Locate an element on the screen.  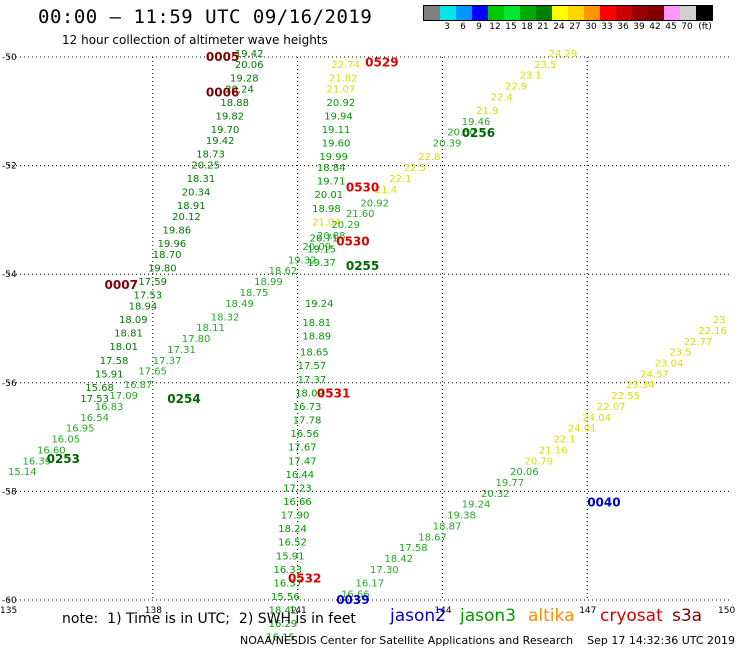
swh-value-label: 16.54 is located at coordinates (94, 418).